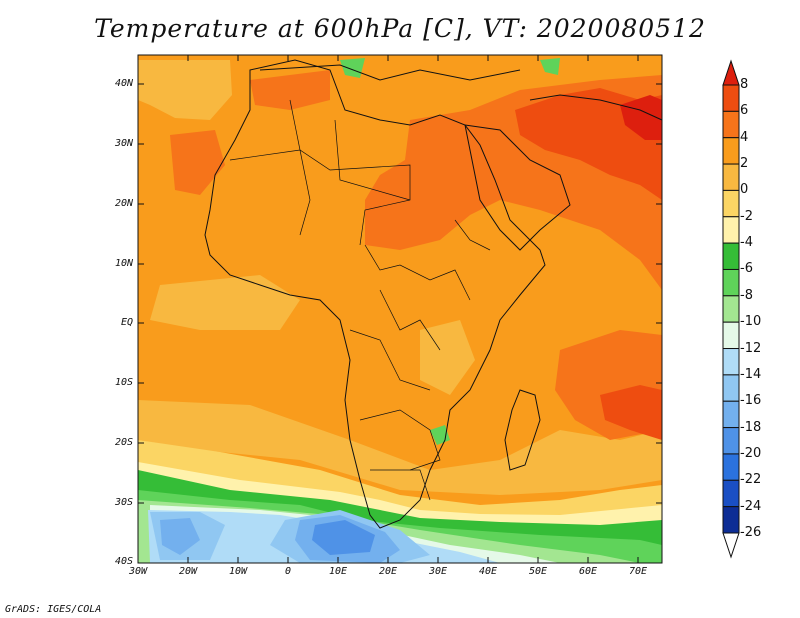 The height and width of the screenshot is (618, 800). What do you see at coordinates (751, 532) in the screenshot?
I see `colorbar-label: -26` at bounding box center [751, 532].